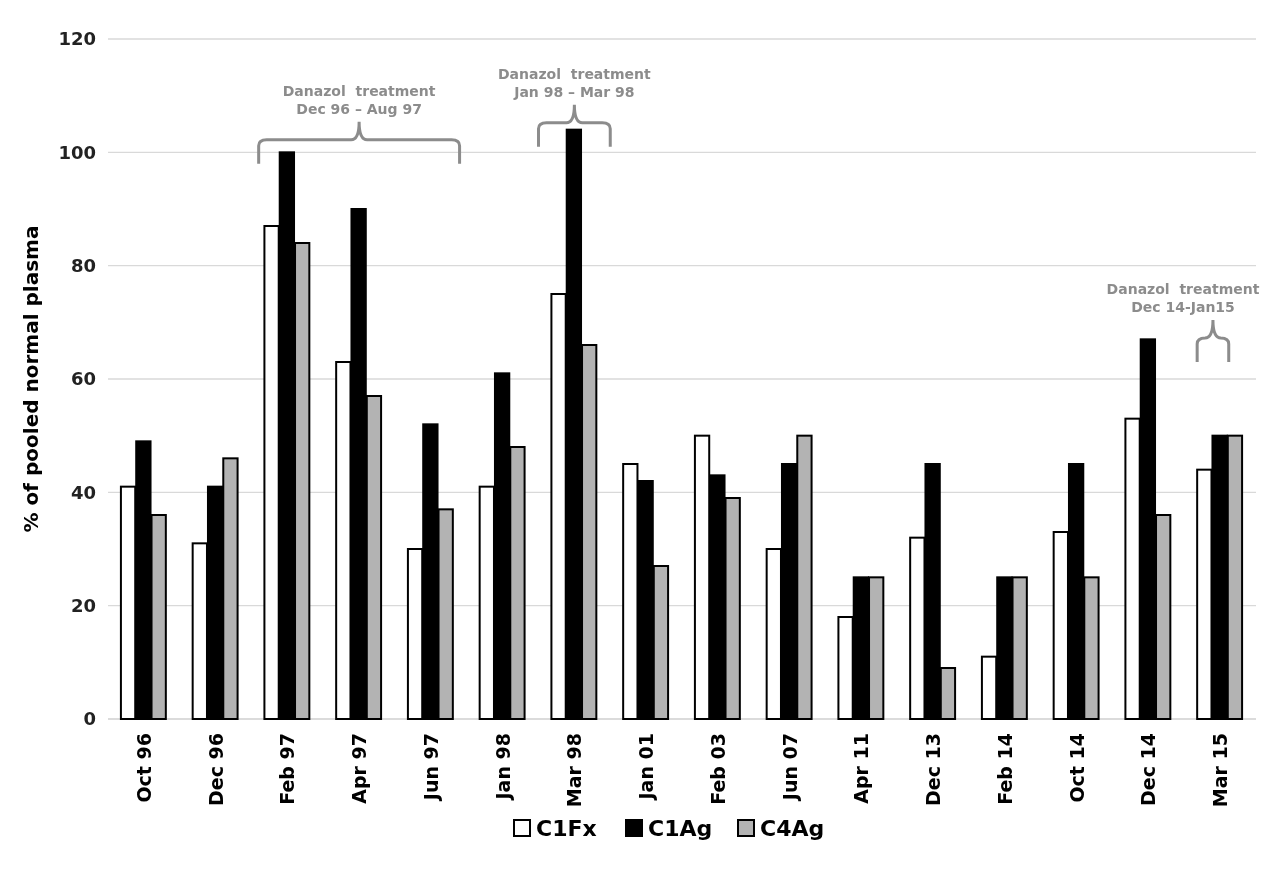 The height and width of the screenshot is (879, 1271). I want to click on x-tick-label: Oct 14, so click(1076, 768).